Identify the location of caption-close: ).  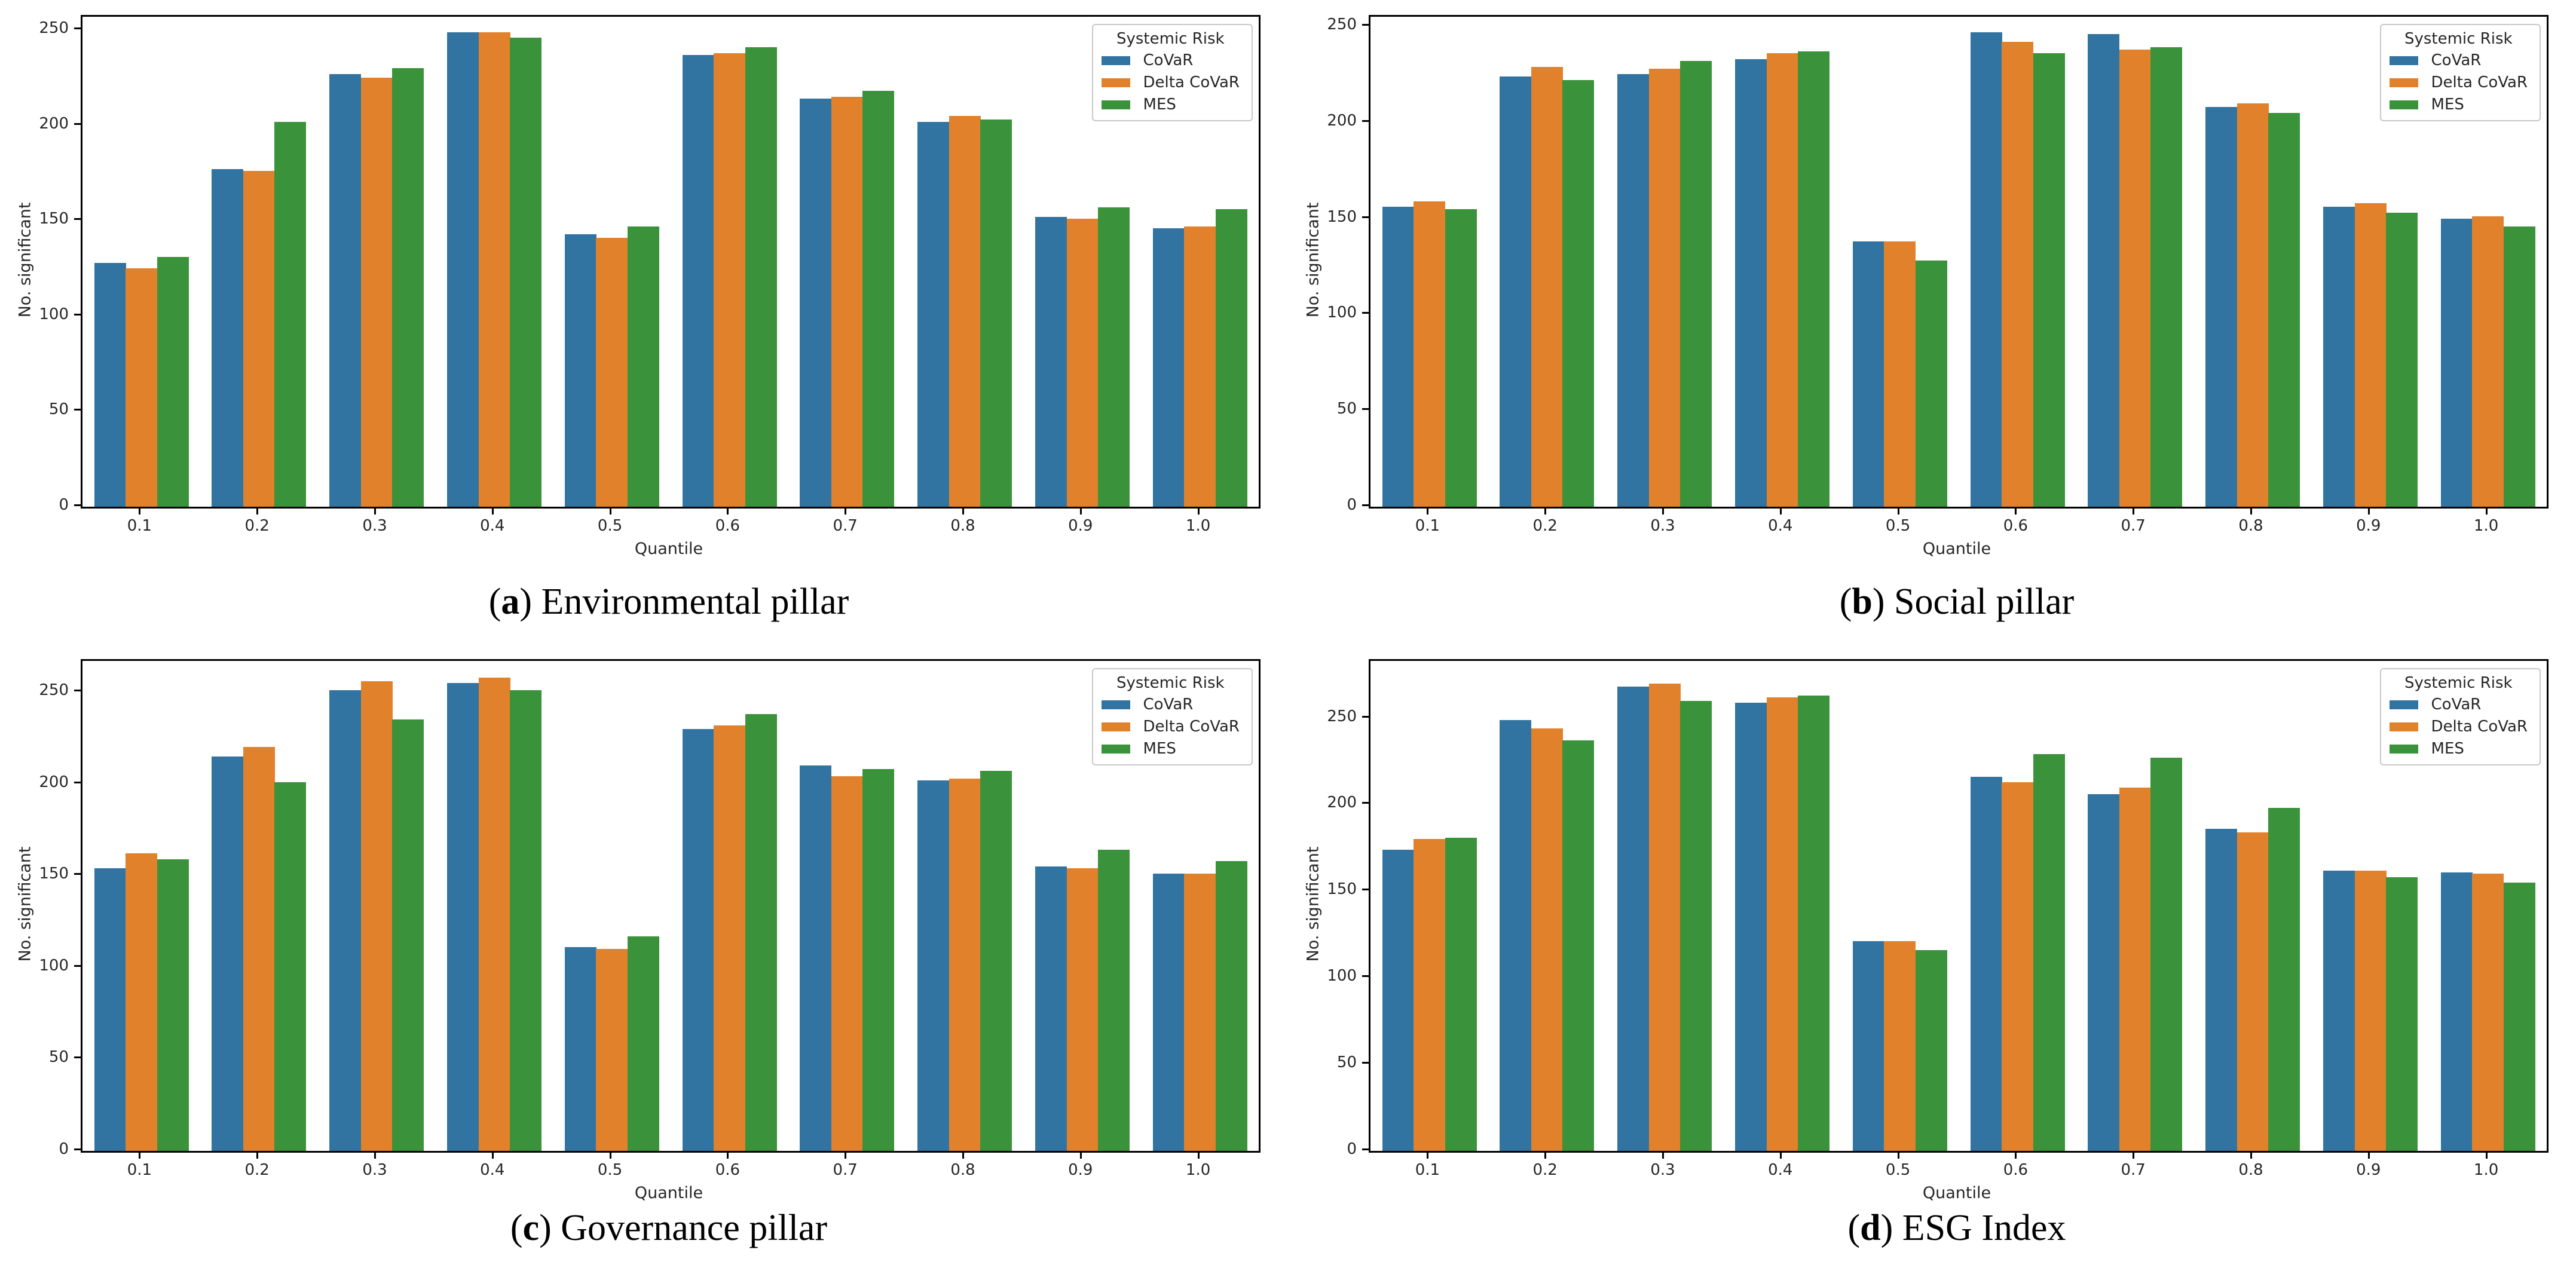
(1886, 1228).